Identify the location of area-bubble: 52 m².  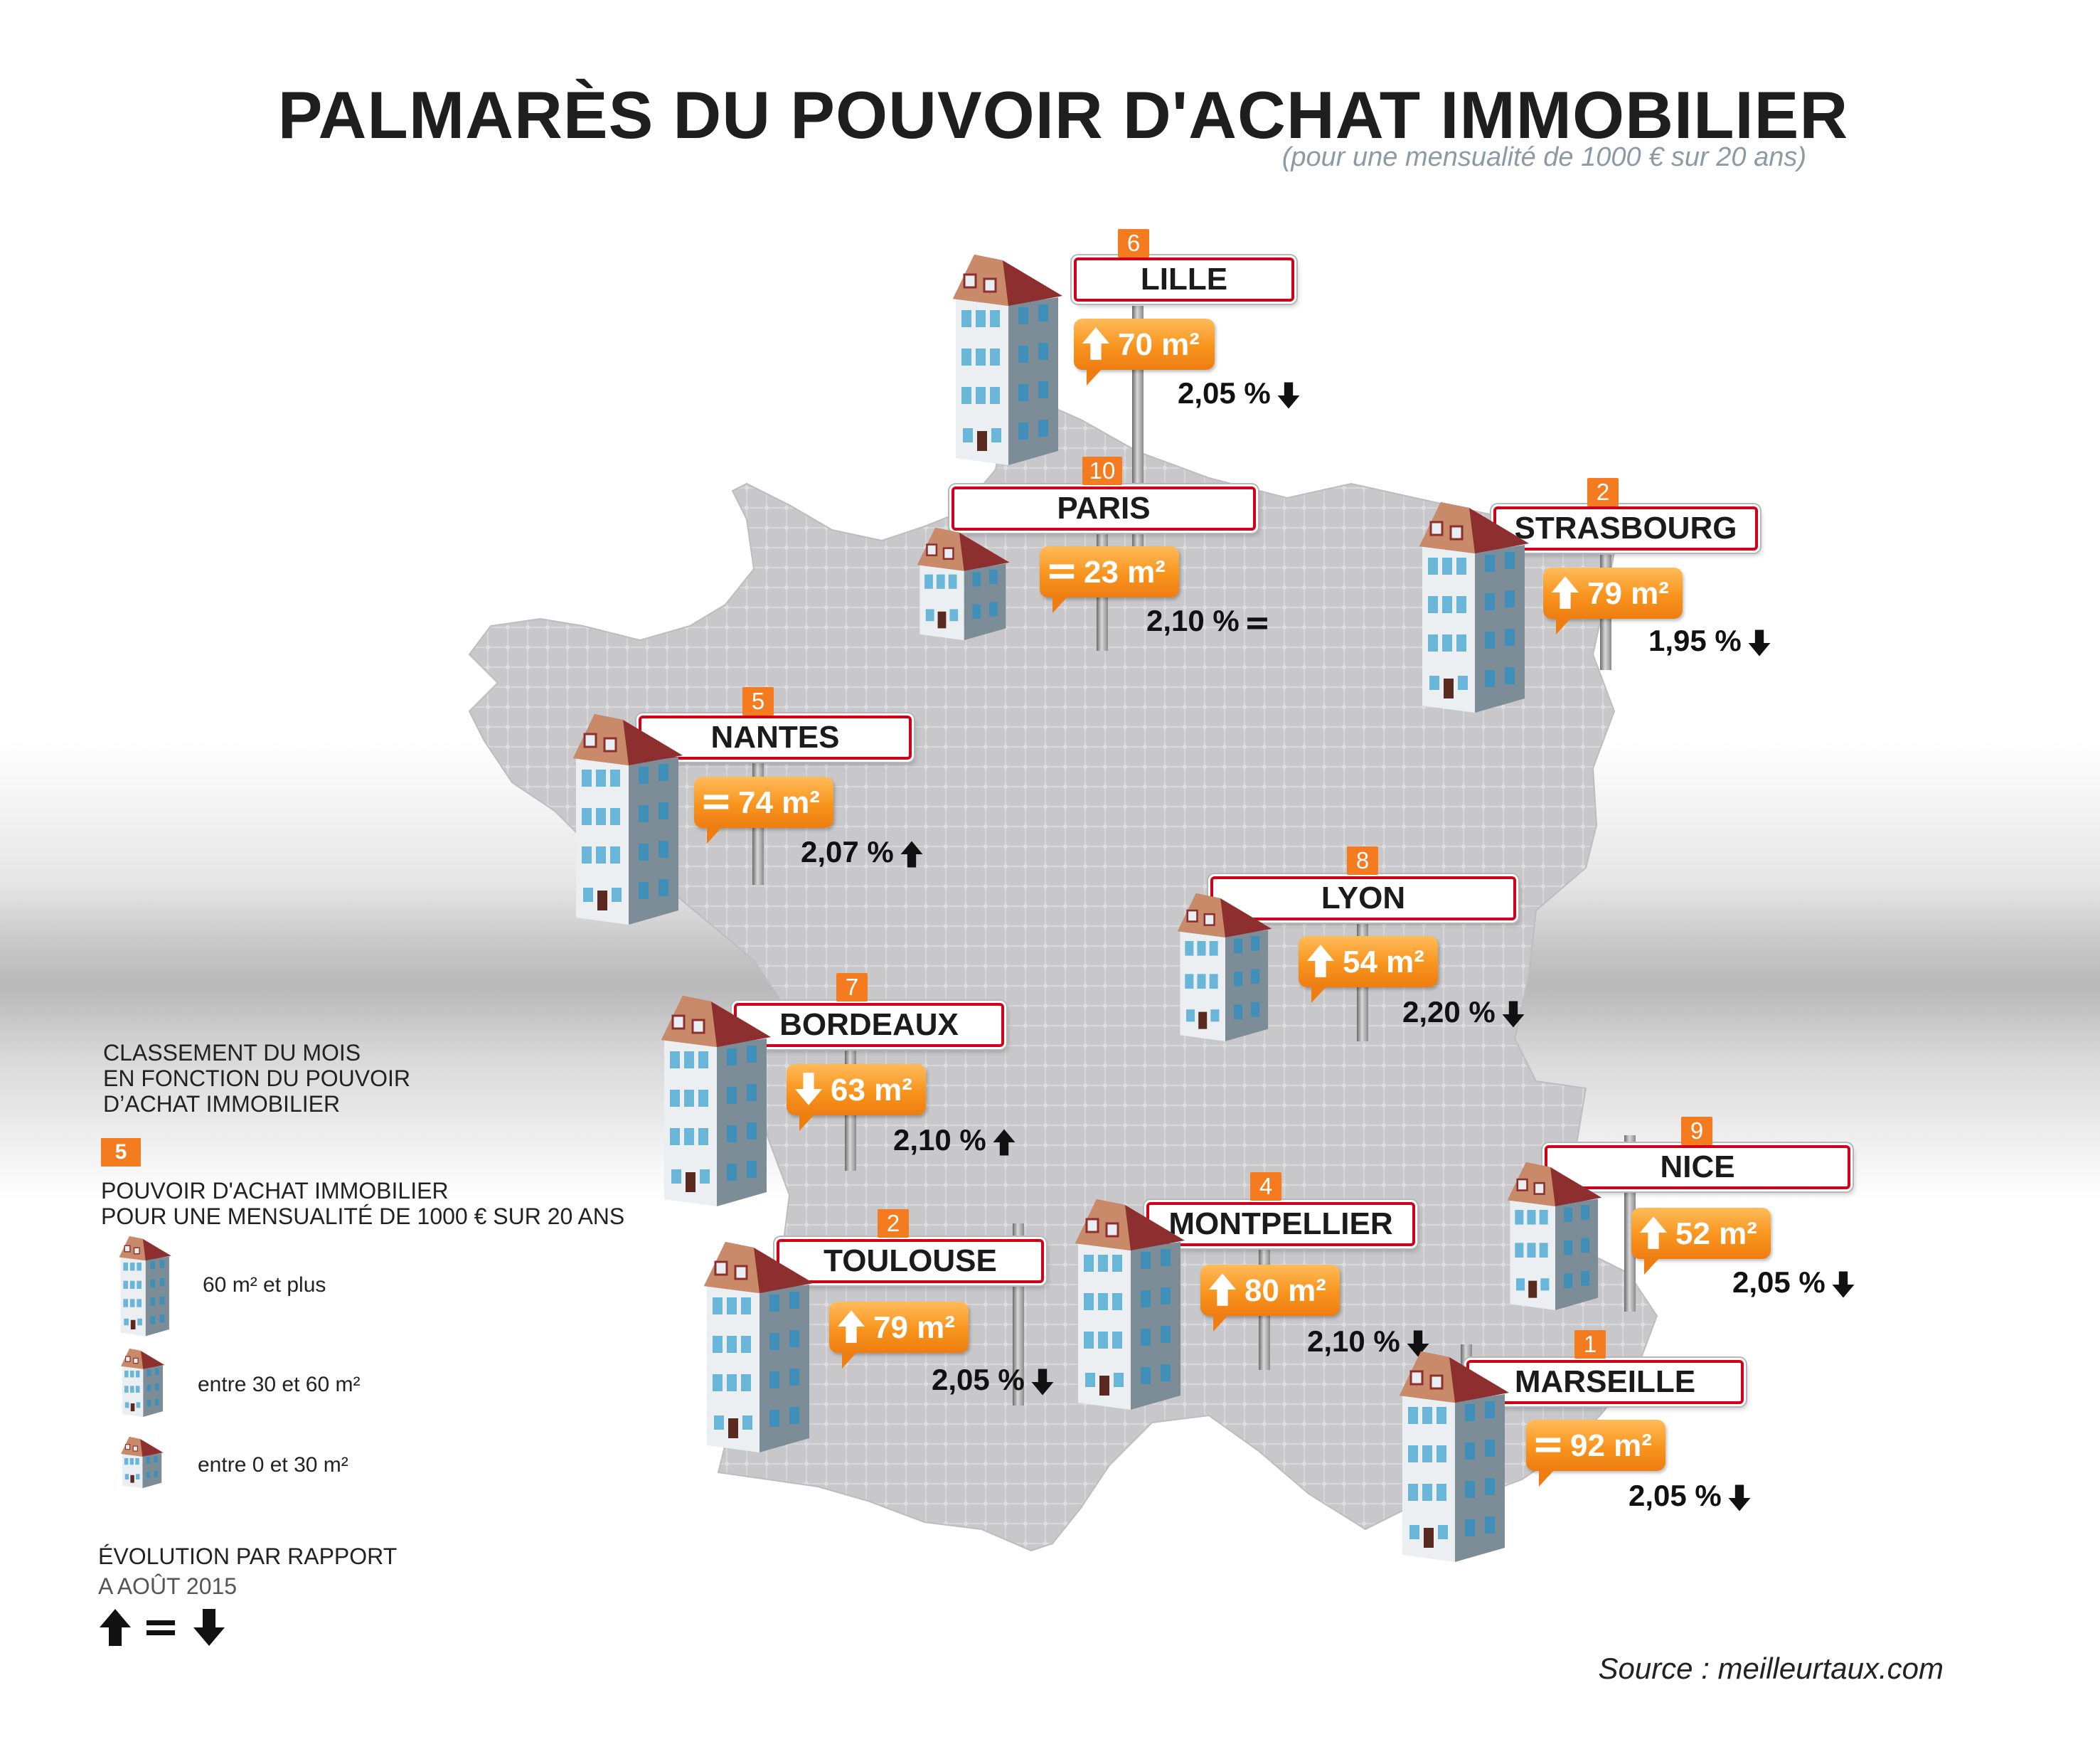
(1701, 1242).